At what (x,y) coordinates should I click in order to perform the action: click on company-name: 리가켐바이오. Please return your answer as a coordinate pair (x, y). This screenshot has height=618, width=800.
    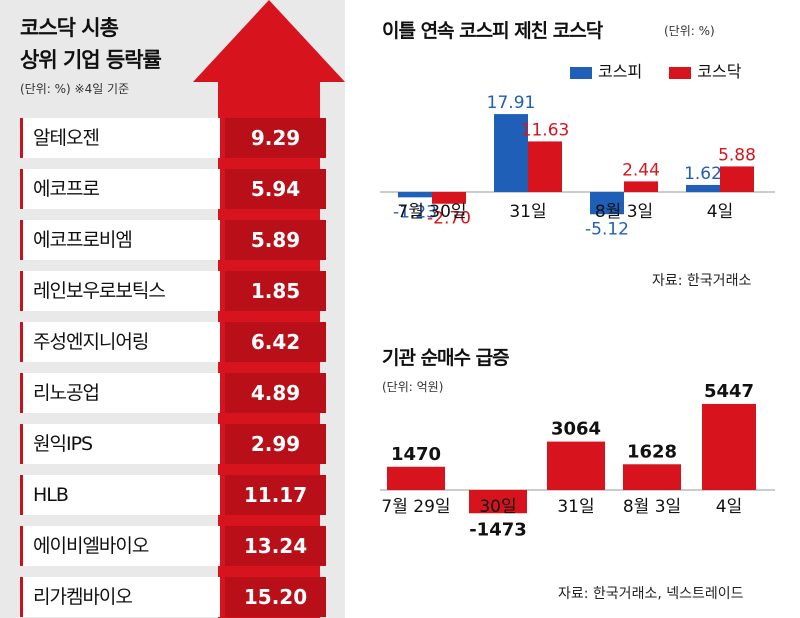
    Looking at the image, I should click on (120, 597).